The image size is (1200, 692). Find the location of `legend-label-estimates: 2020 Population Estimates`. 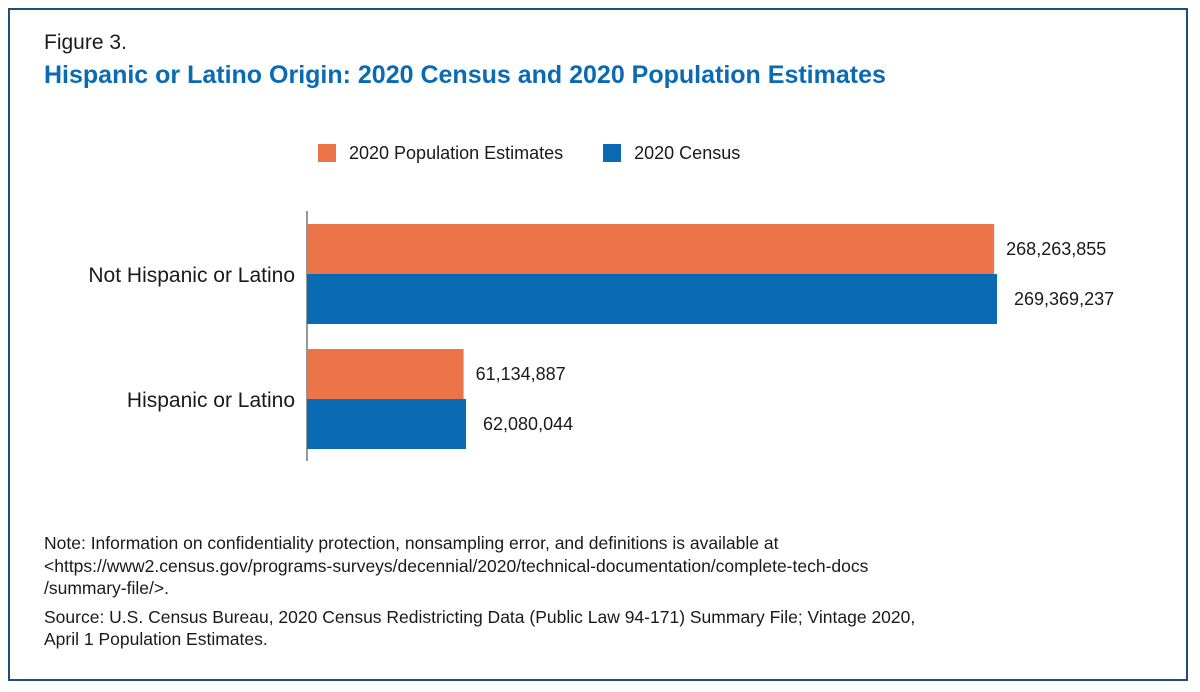

legend-label-estimates: 2020 Population Estimates is located at coordinates (456, 152).